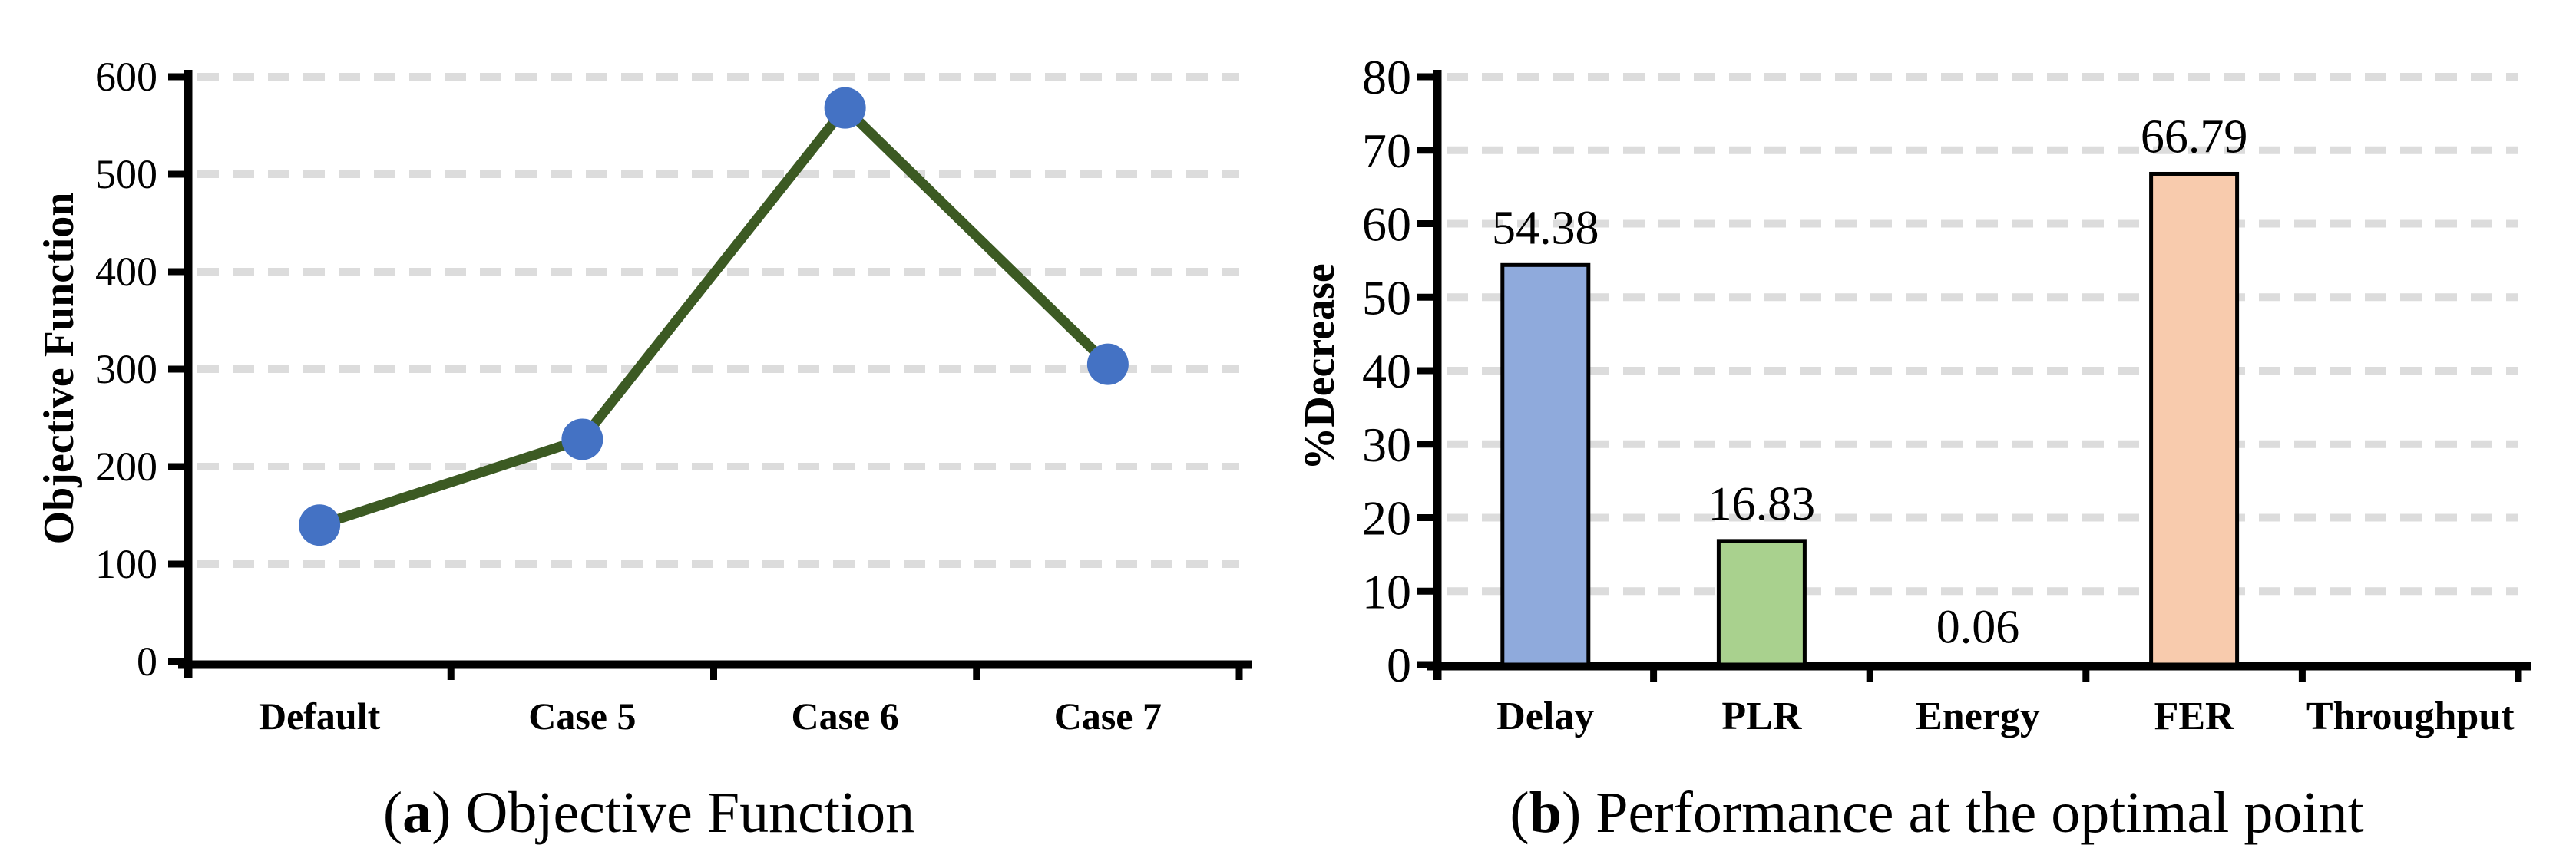  I want to click on data-label-fer: 66.79, so click(2194, 137).